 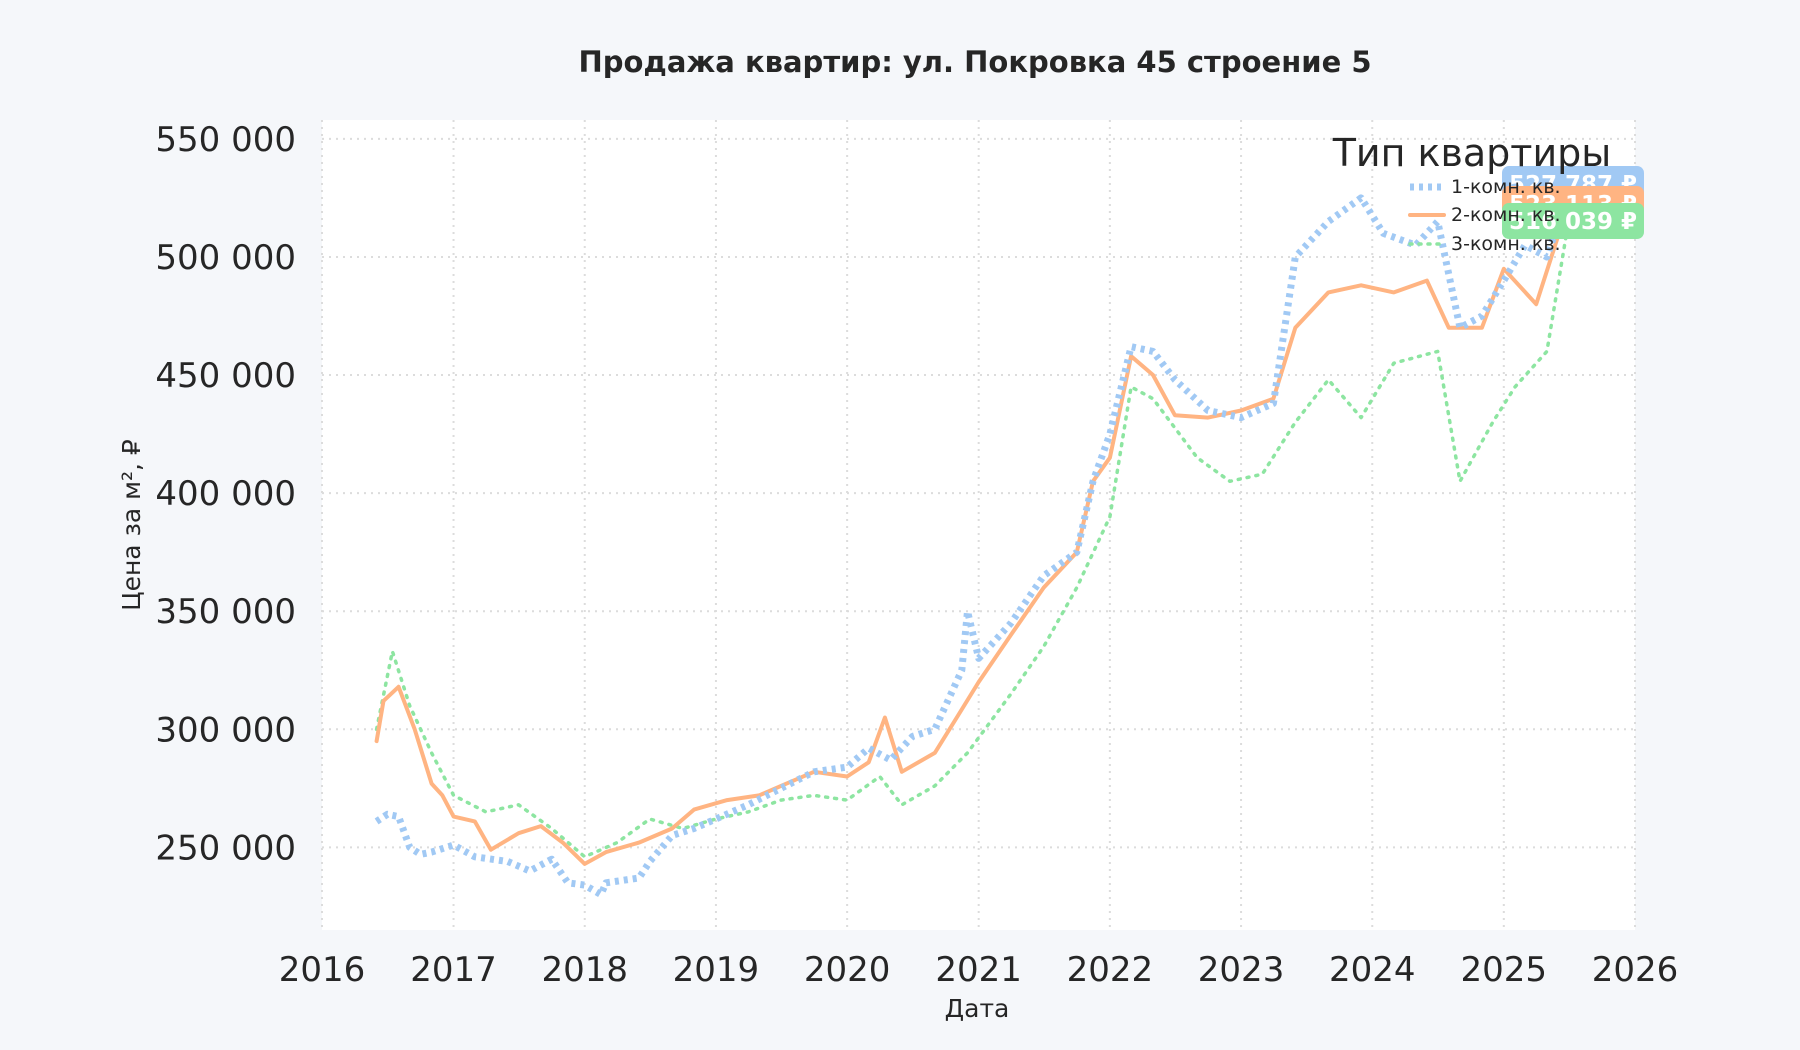 I want to click on legend-item-2: 2-комн. кв., so click(x=1484, y=215).